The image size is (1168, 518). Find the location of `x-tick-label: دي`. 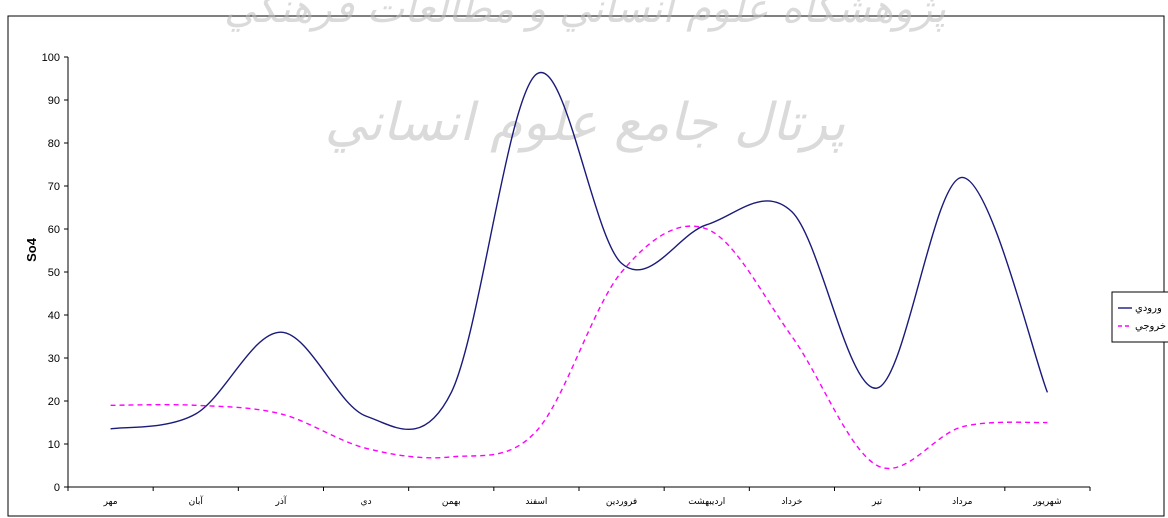

x-tick-label: دي is located at coordinates (366, 502).